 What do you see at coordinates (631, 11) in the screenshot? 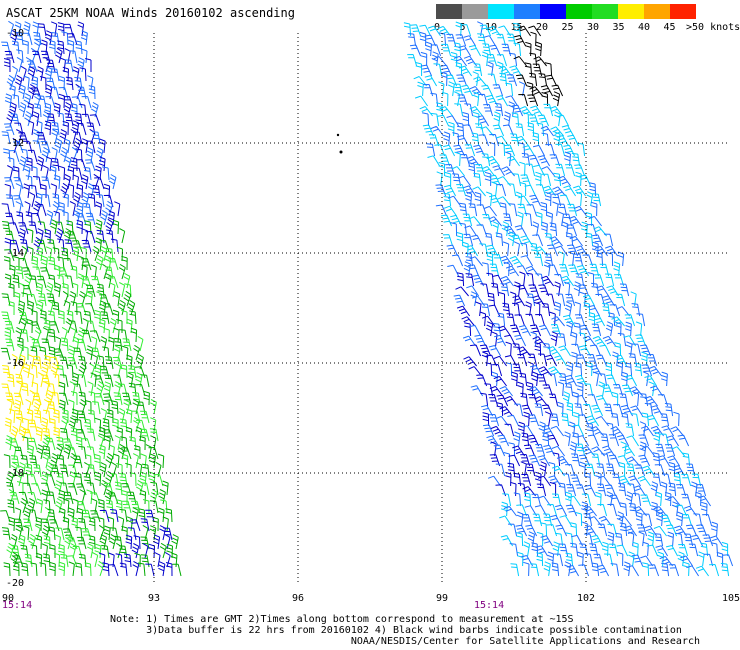
I see `legend-swatch` at bounding box center [631, 11].